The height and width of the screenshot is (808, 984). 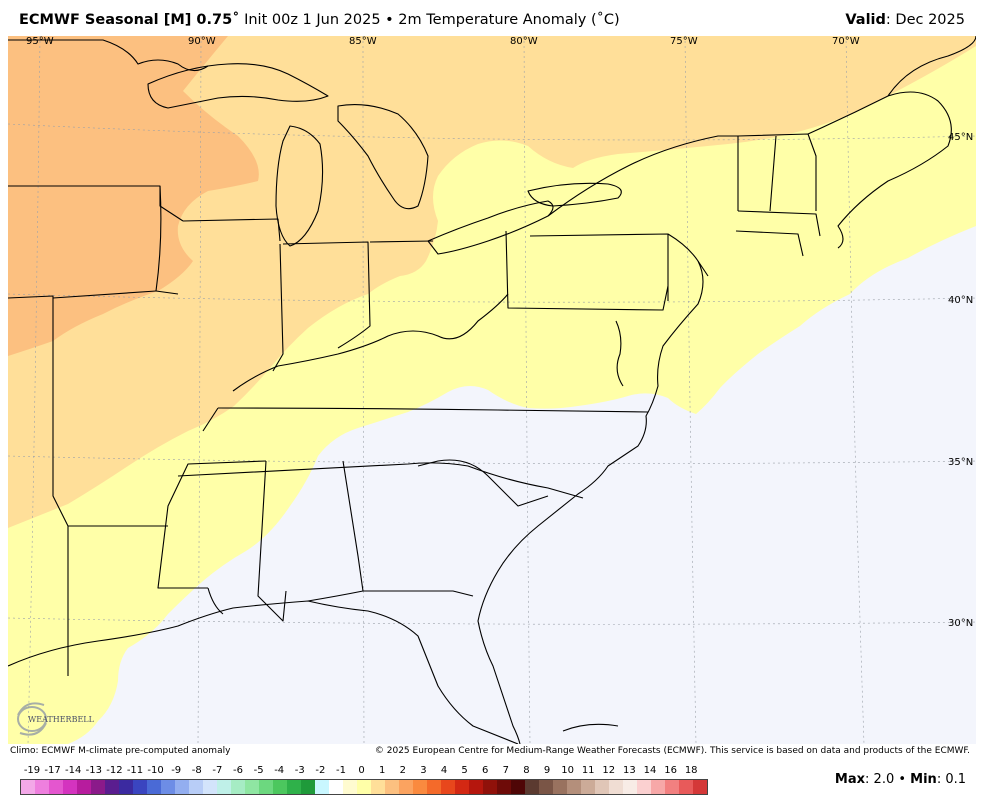 I want to click on lon-label-95w: 95°W, so click(x=40, y=41).